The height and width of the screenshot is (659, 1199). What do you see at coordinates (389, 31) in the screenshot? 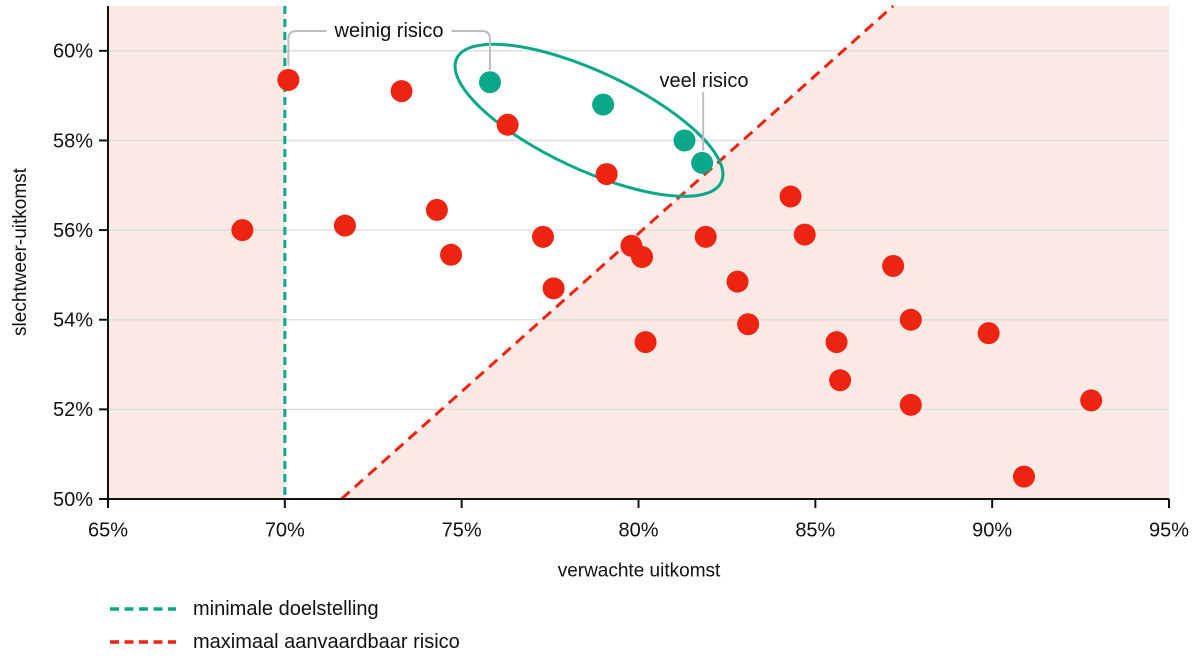
I see `annotation-weinig-risico: weinig risico` at bounding box center [389, 31].